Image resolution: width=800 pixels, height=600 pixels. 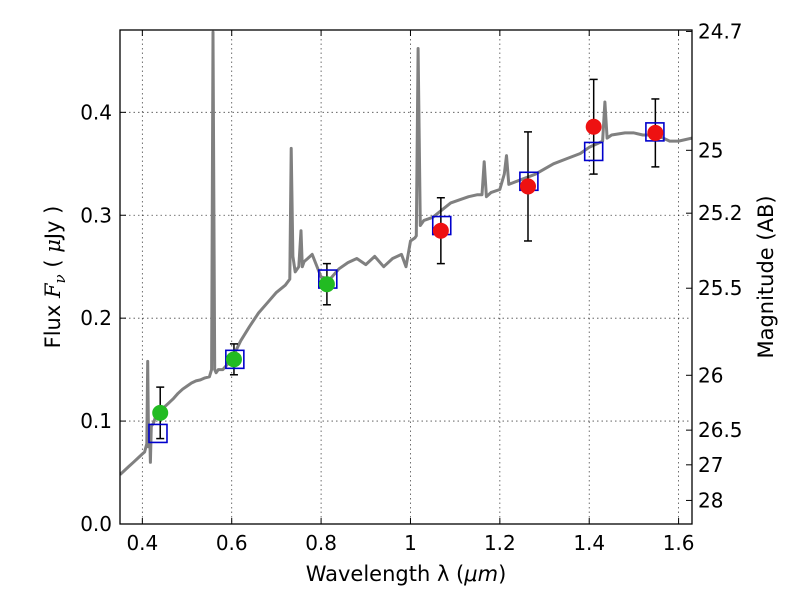 What do you see at coordinates (720, 31) in the screenshot?
I see `y2-tick-label: 24.7` at bounding box center [720, 31].